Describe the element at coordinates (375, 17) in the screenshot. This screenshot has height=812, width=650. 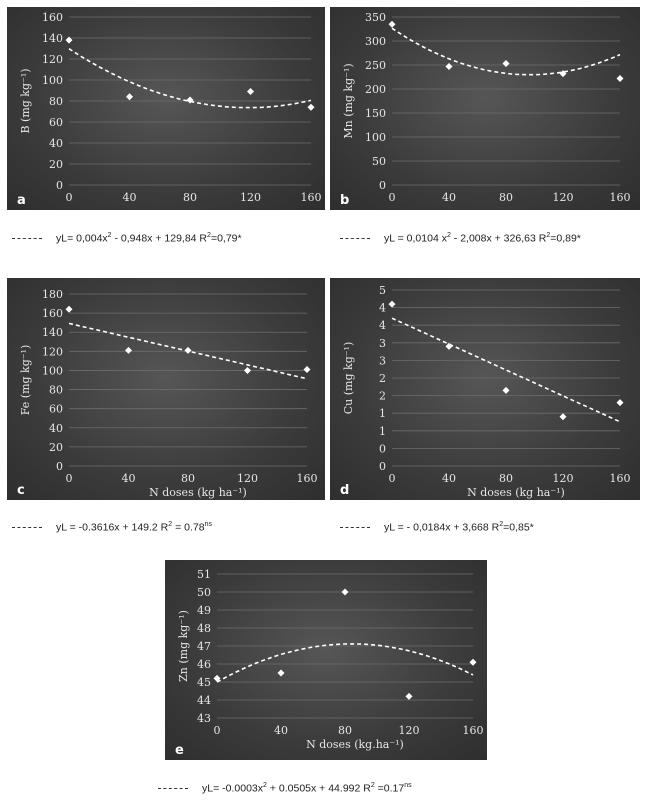
I see `y-tick-label: 350` at that location.